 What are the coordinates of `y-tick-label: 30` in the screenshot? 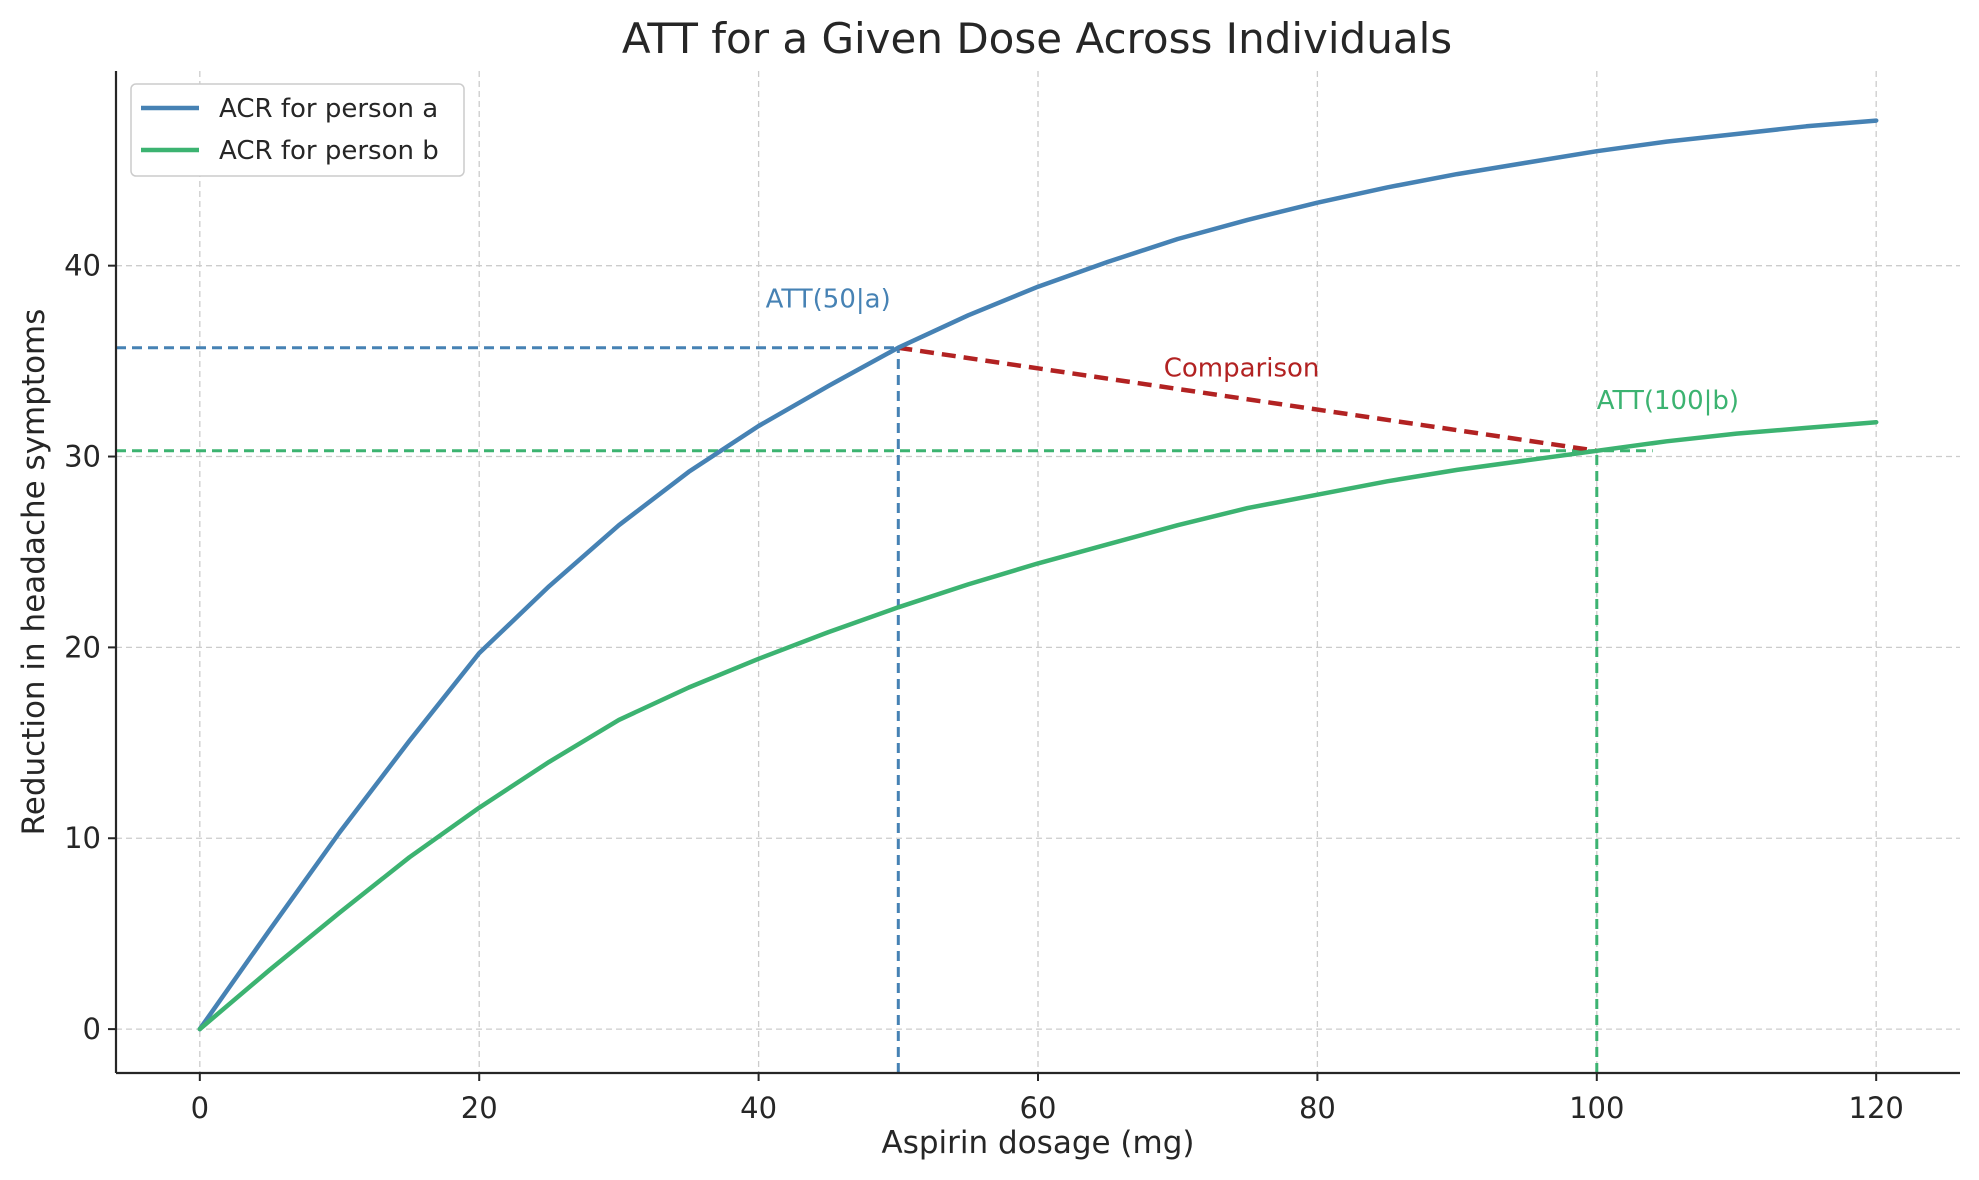 It's located at (82, 457).